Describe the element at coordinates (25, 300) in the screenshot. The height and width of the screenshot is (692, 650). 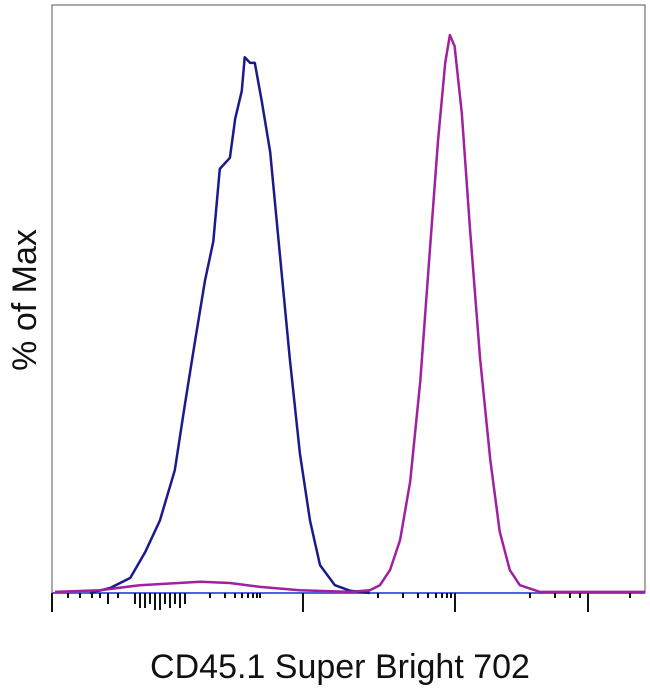
I see `y-axis-label: % of Max` at that location.